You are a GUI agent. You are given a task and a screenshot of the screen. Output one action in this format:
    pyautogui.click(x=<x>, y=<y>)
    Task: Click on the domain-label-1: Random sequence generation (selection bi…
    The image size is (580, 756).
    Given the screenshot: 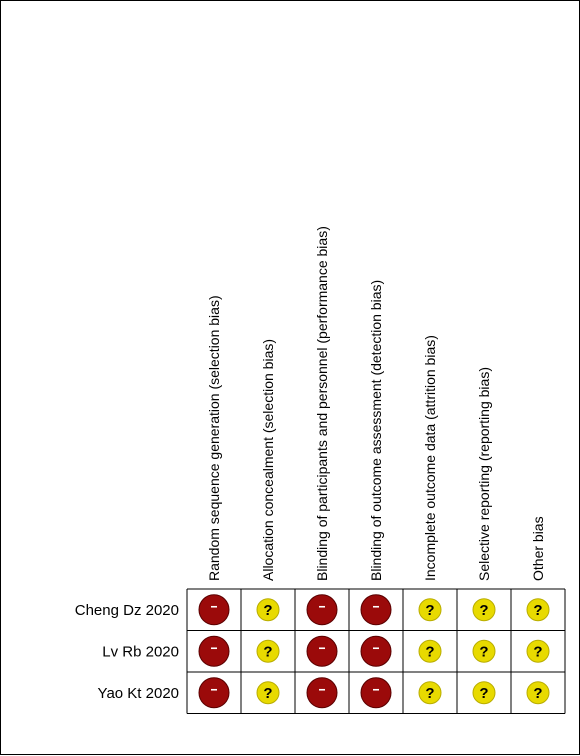 What is the action you would take?
    pyautogui.click(x=214, y=438)
    